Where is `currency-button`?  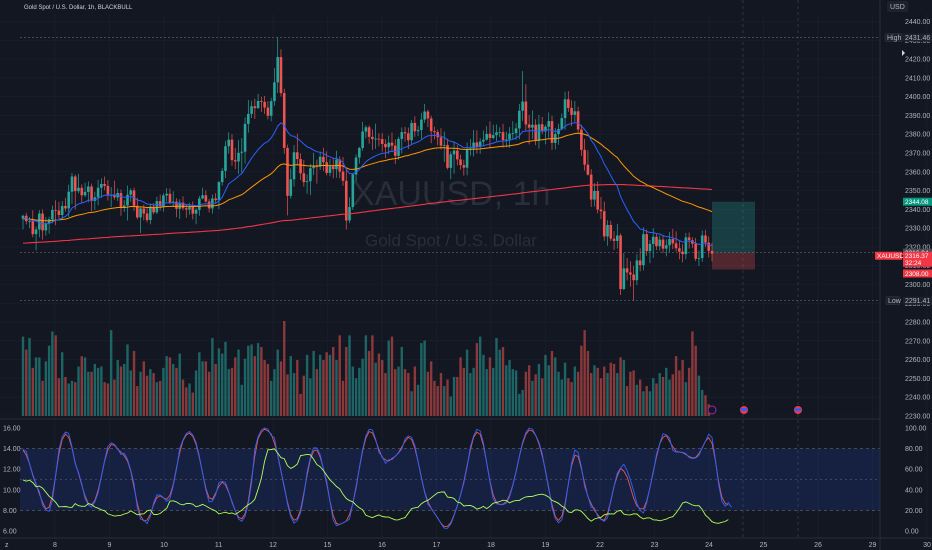 currency-button is located at coordinates (897, 6).